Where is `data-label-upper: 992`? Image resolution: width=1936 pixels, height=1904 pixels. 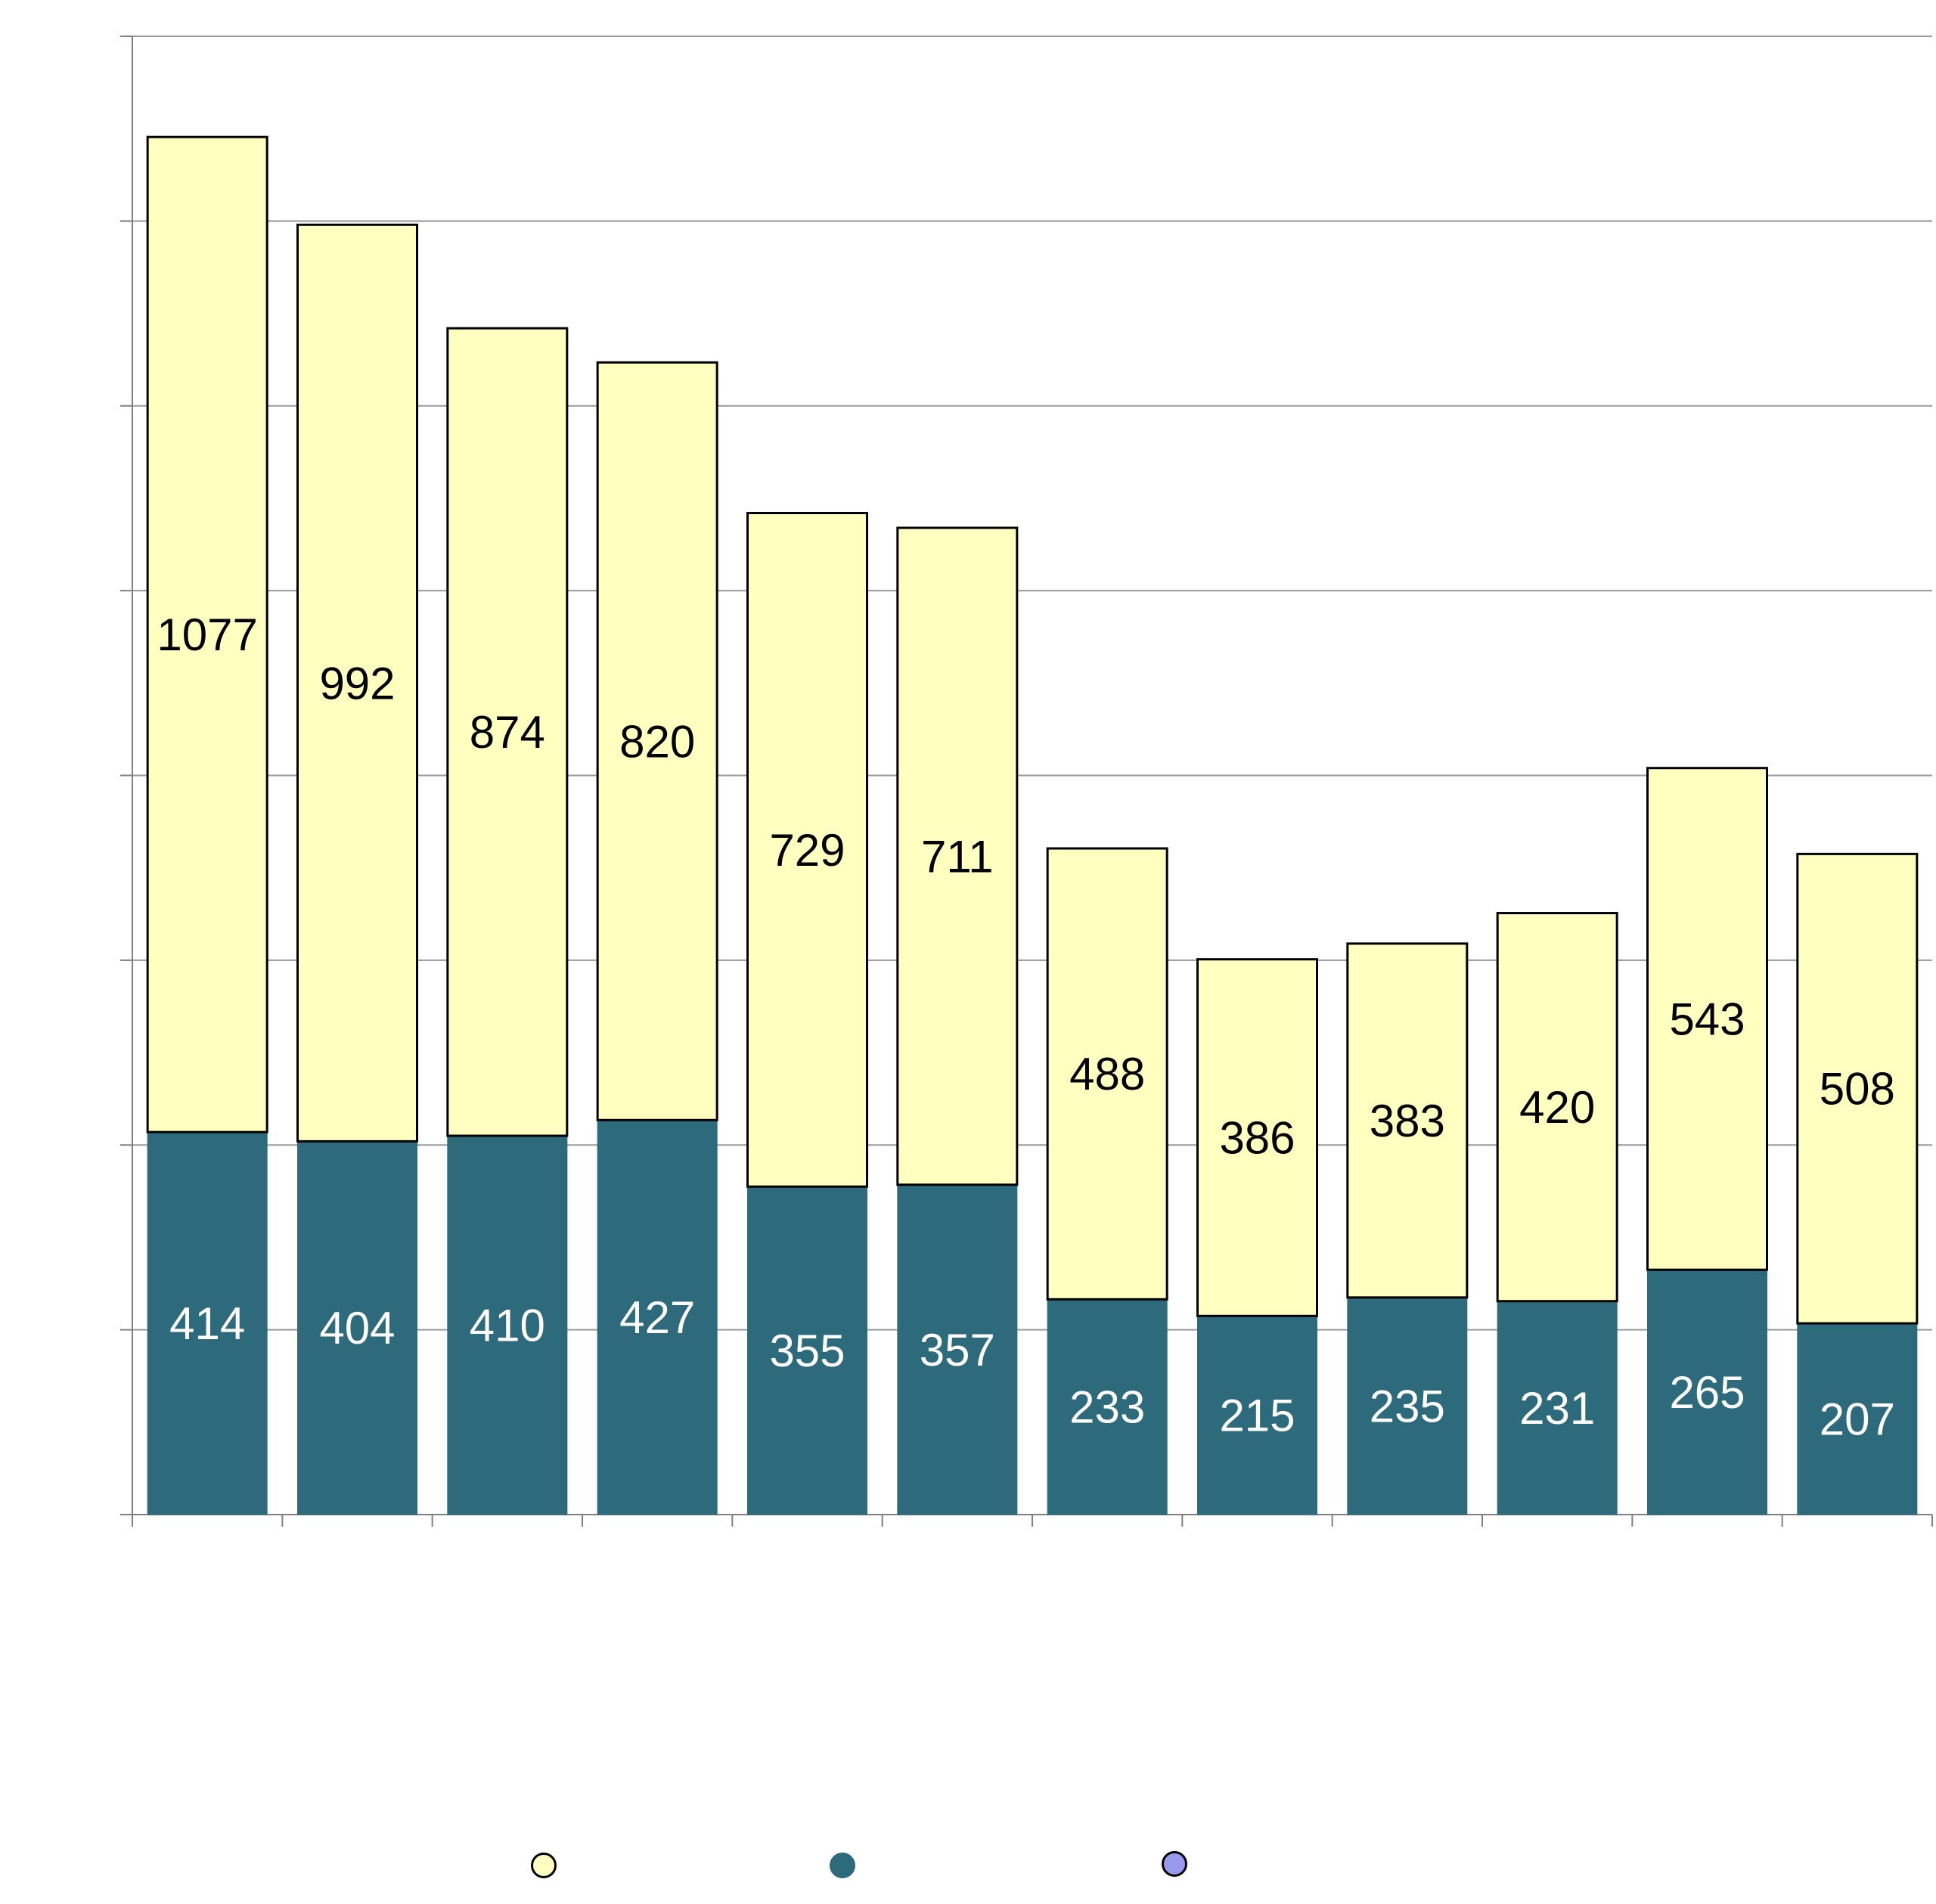
data-label-upper: 992 is located at coordinates (357, 683).